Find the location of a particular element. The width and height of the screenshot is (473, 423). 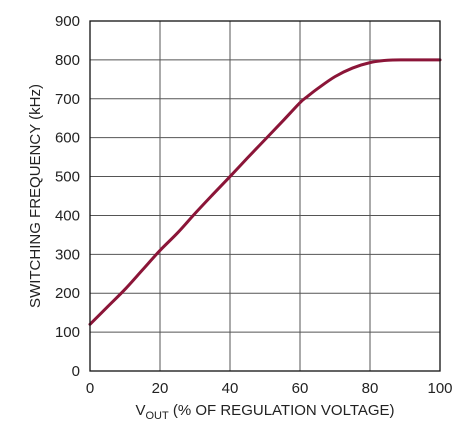

x-axis-title-rest: (% OF REGULATION VOLTAGE) is located at coordinates (282, 410).